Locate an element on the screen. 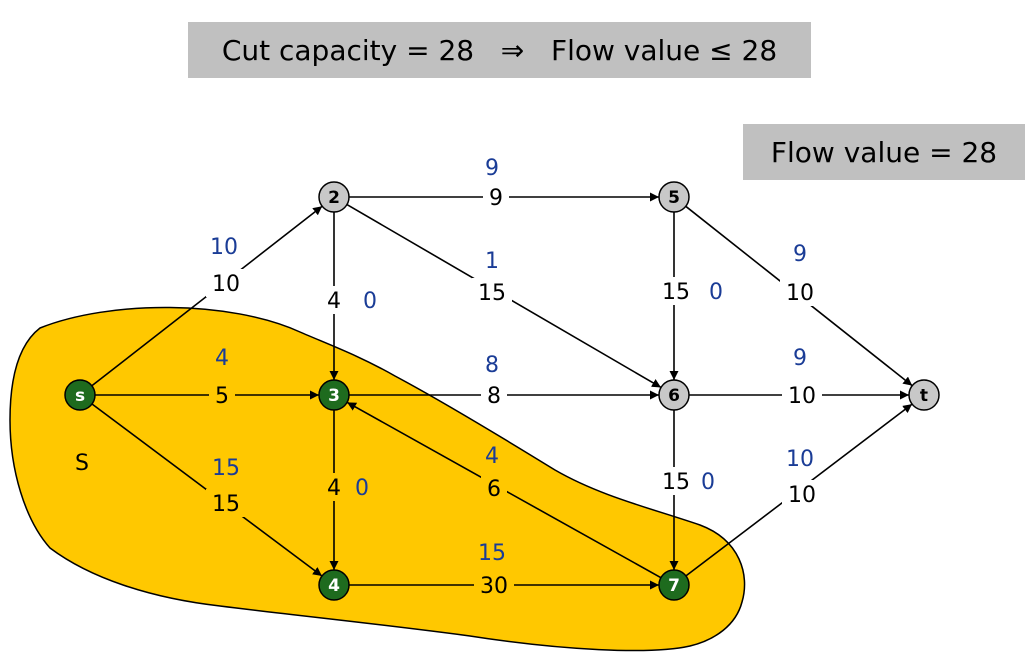 Image resolution: width=1034 pixels, height=666 pixels. capacity-label-7-t: 10 is located at coordinates (802, 495).